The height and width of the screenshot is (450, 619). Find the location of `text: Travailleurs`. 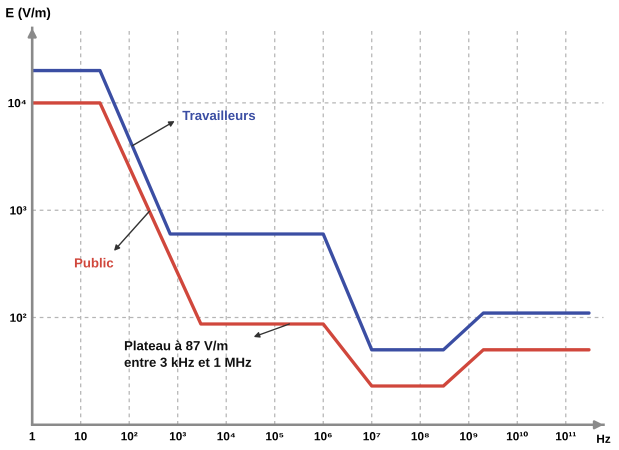

text: Travailleurs is located at coordinates (219, 115).